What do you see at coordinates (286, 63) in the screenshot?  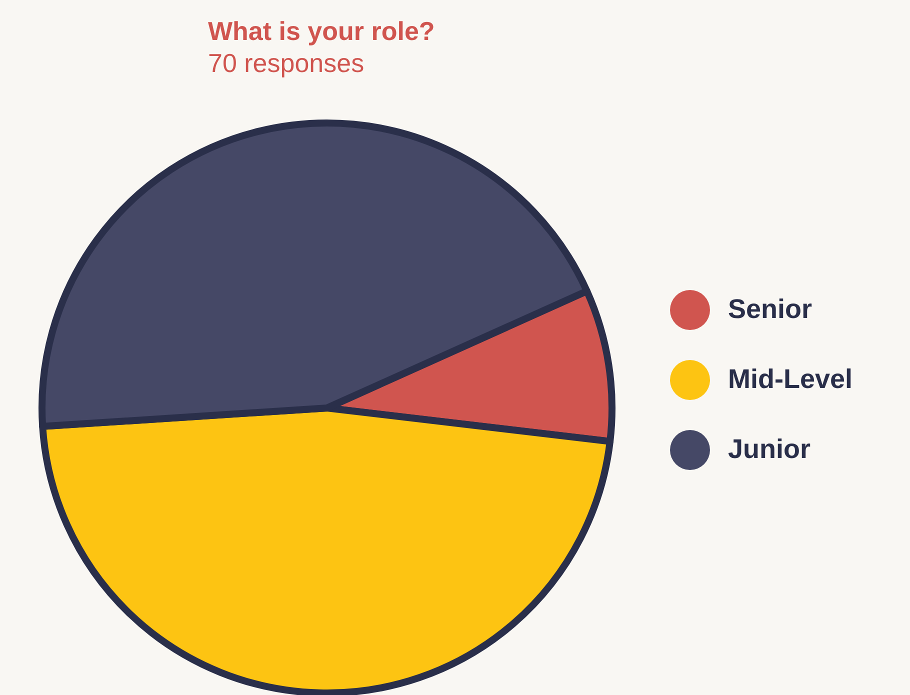 I see `chart-subtitle: 70 responses` at bounding box center [286, 63].